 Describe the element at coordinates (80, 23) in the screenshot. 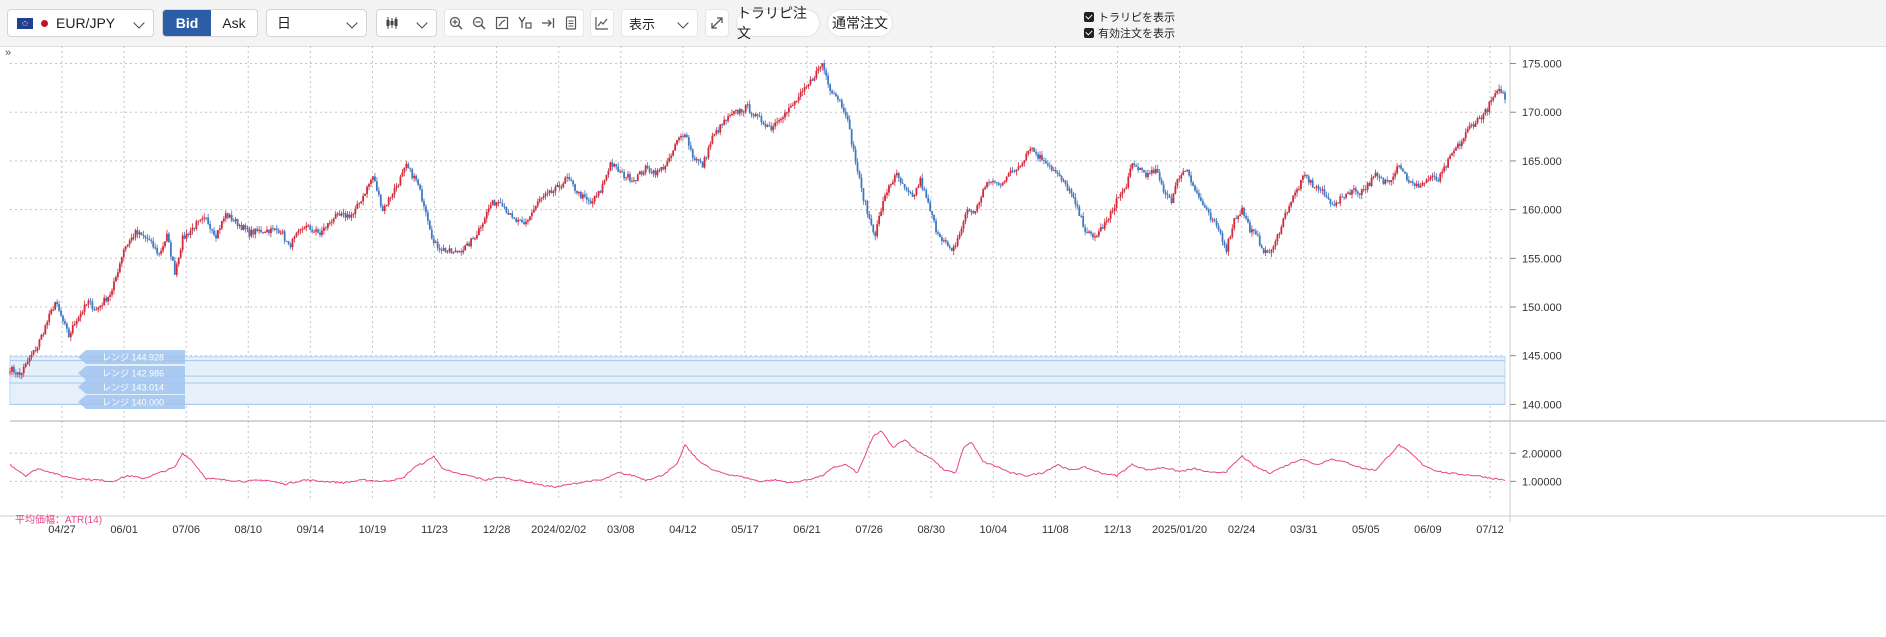

I see `symbol-select: EUR/JPY` at that location.